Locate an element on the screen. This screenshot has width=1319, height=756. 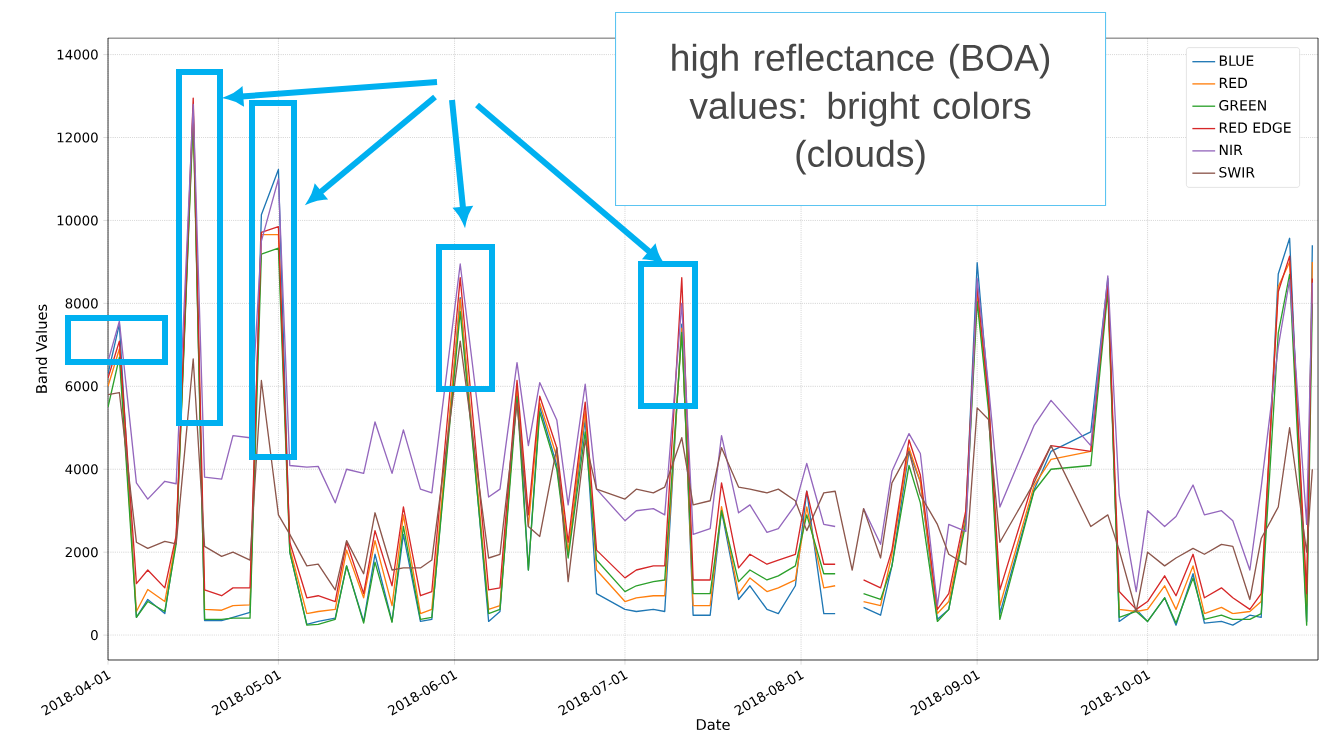
y-tick-label: 12000 is located at coordinates (77, 137).